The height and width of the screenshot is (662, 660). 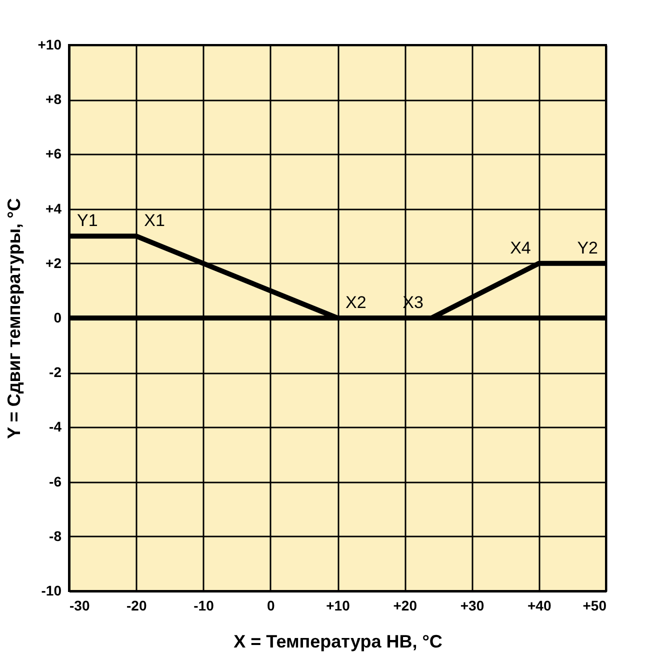 I want to click on annotation: Y1, so click(x=87, y=220).